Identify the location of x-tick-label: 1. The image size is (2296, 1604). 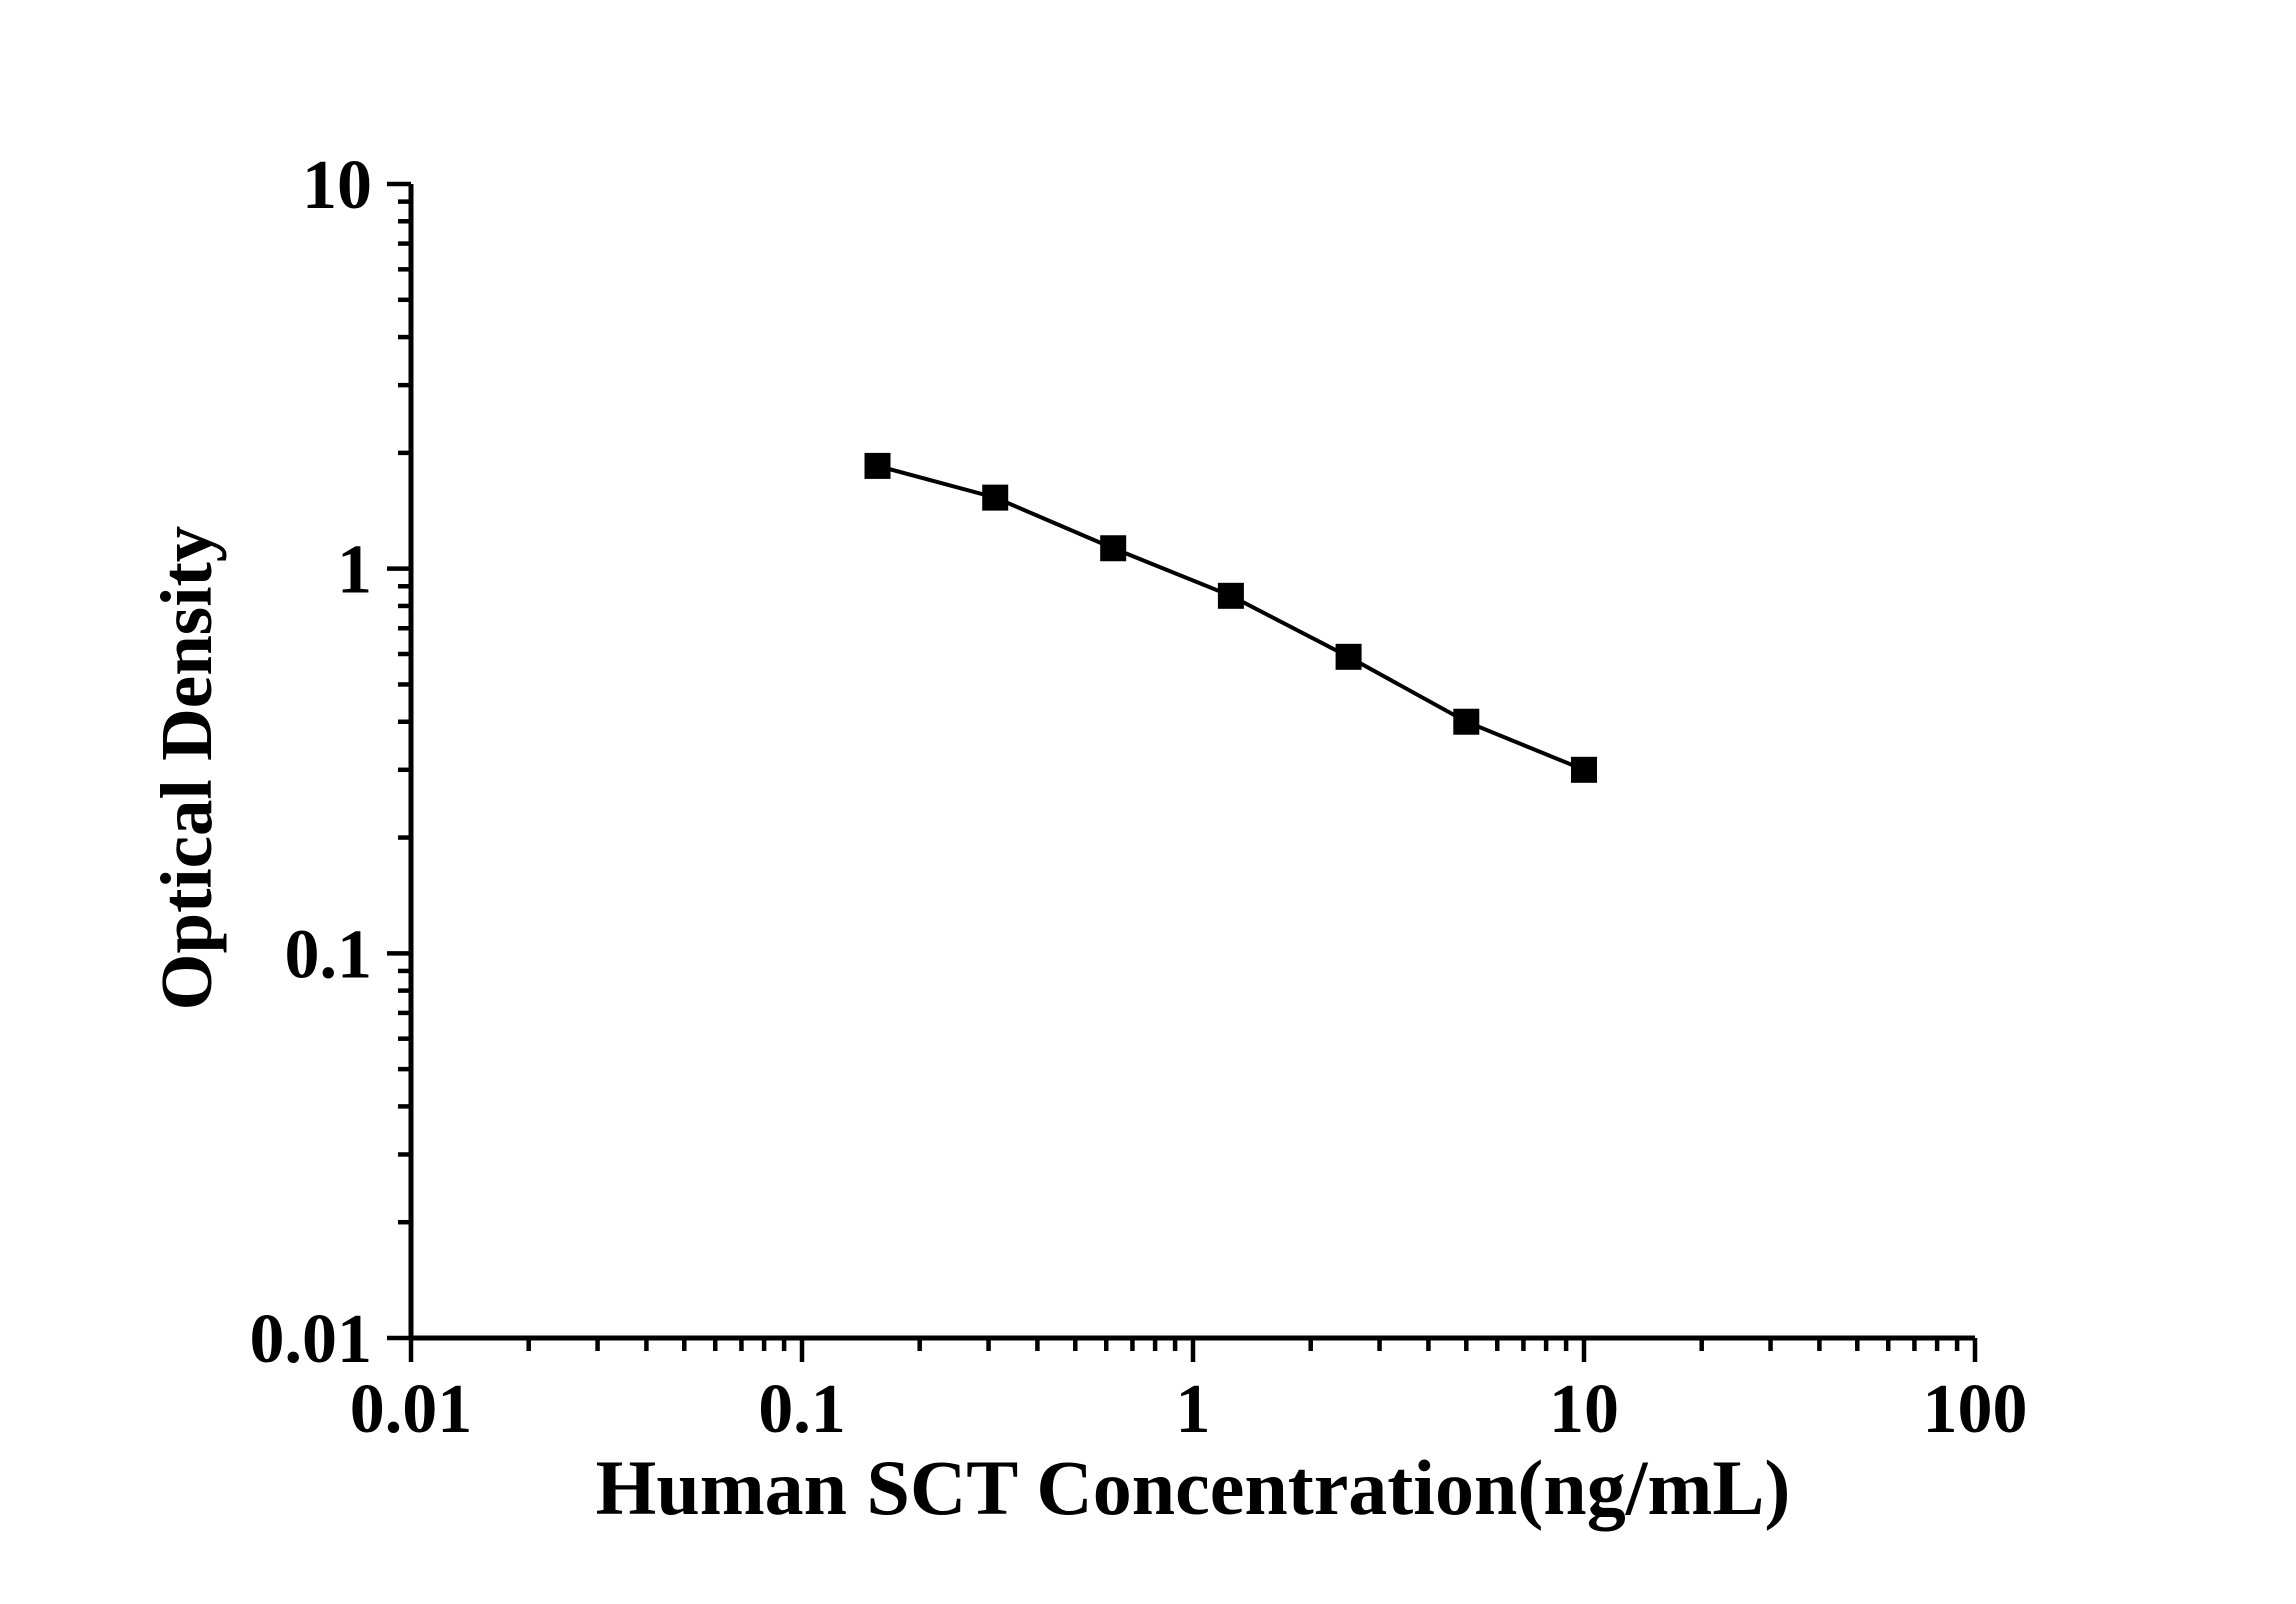
(1193, 1409).